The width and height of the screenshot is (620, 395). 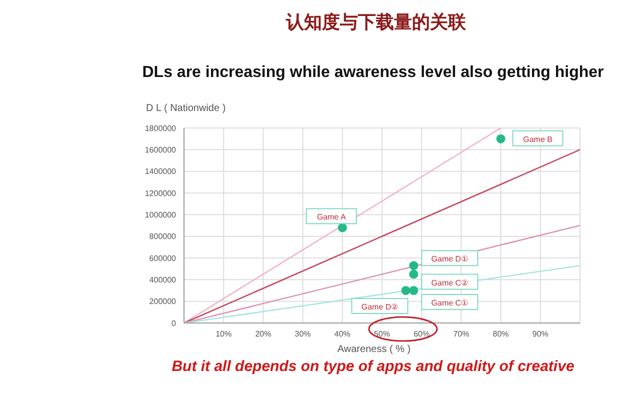 What do you see at coordinates (160, 171) in the screenshot?
I see `y-tick-label: 1400000` at bounding box center [160, 171].